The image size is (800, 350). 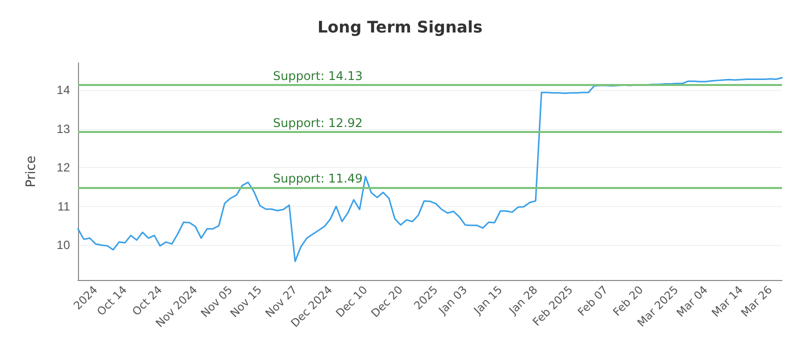 I want to click on x-tick-label: Dec 20, so click(x=387, y=301).